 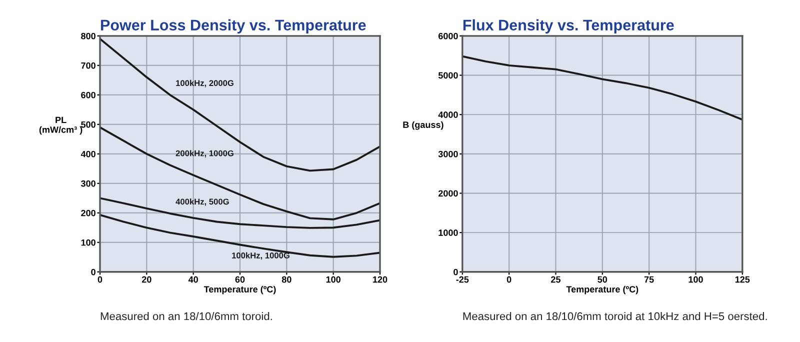 I want to click on y-tick-label: 6000, so click(x=448, y=36).